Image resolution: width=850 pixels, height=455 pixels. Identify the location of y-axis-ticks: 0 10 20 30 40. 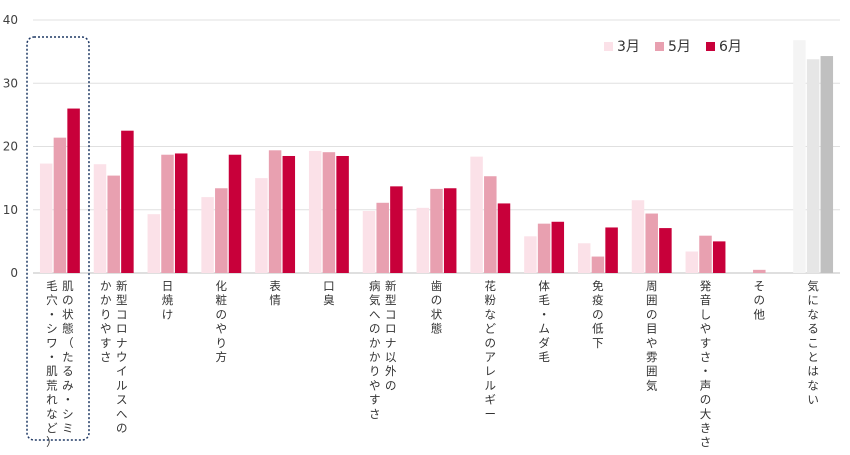
(10, 146).